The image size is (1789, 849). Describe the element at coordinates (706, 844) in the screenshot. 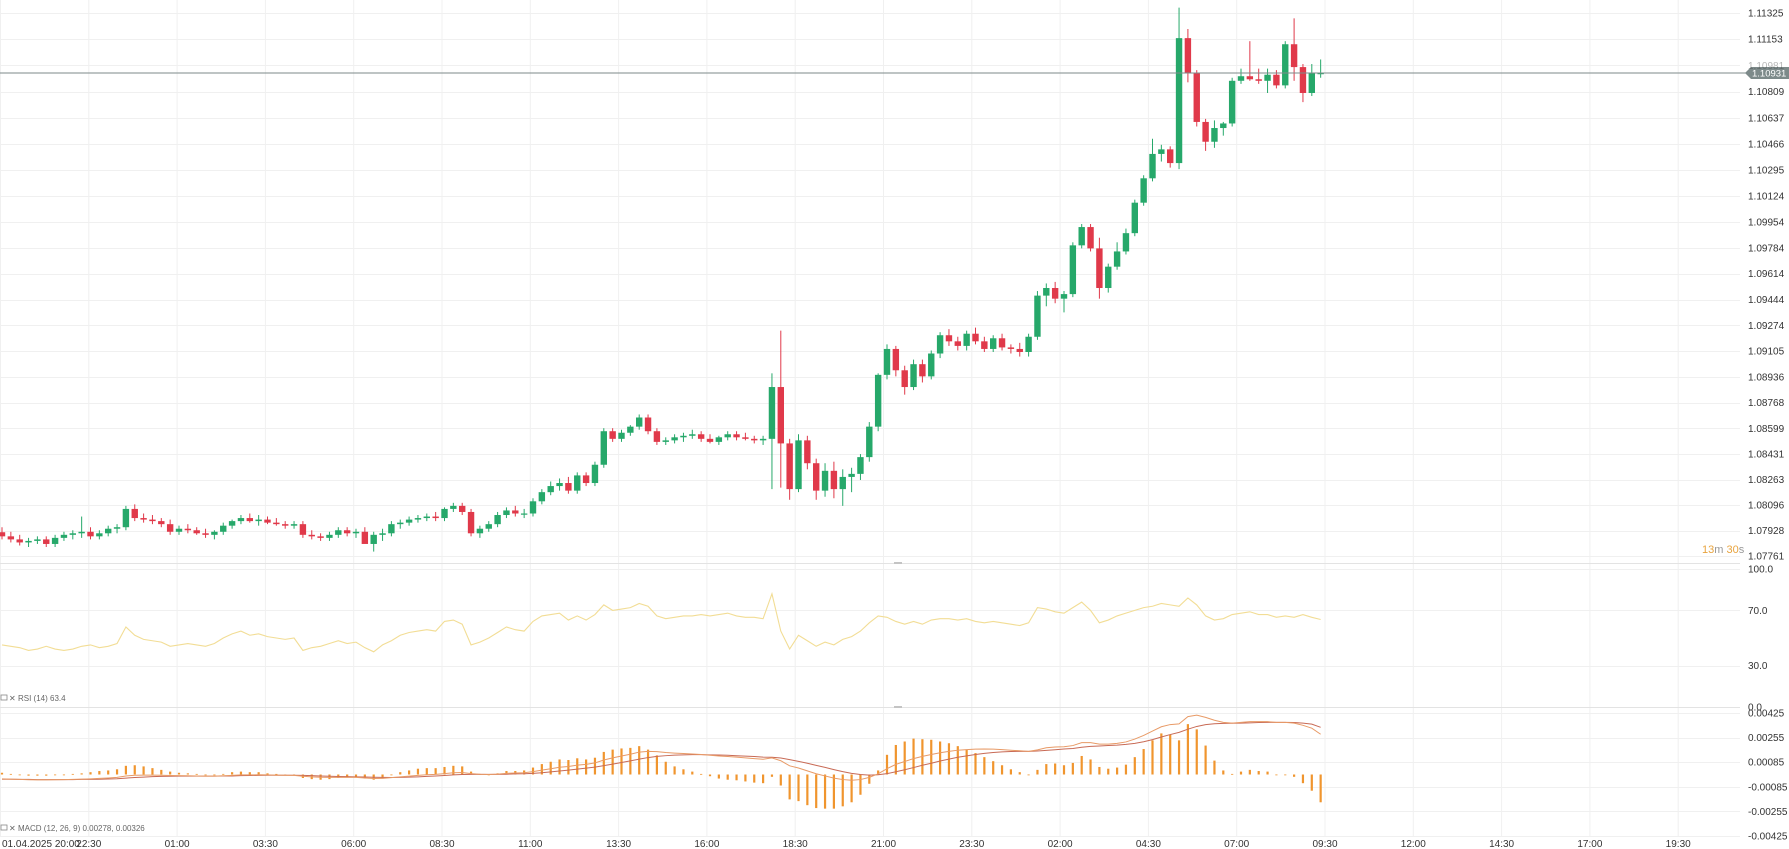

I see `time-tick-label: 16:00` at that location.